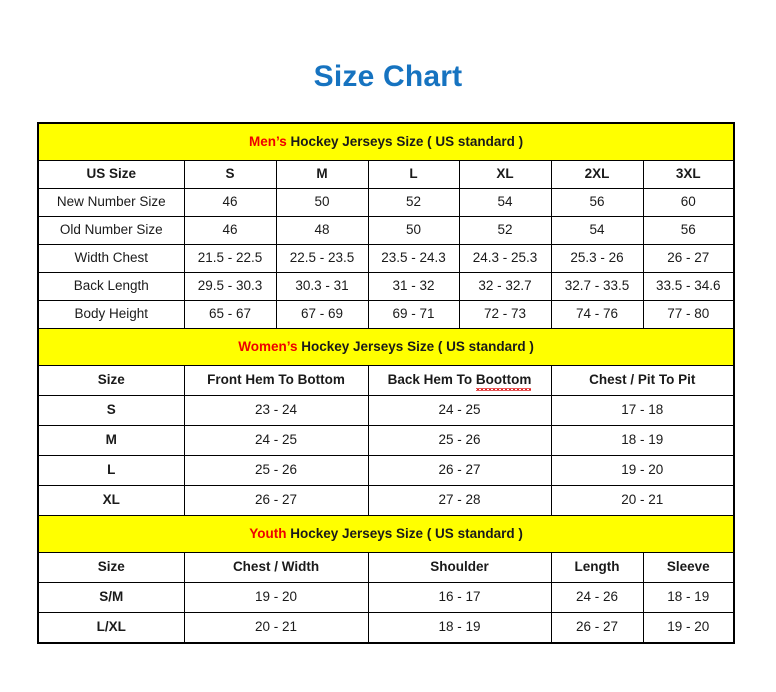  I want to click on womens-cell-3-1: 27 - 28, so click(459, 500).